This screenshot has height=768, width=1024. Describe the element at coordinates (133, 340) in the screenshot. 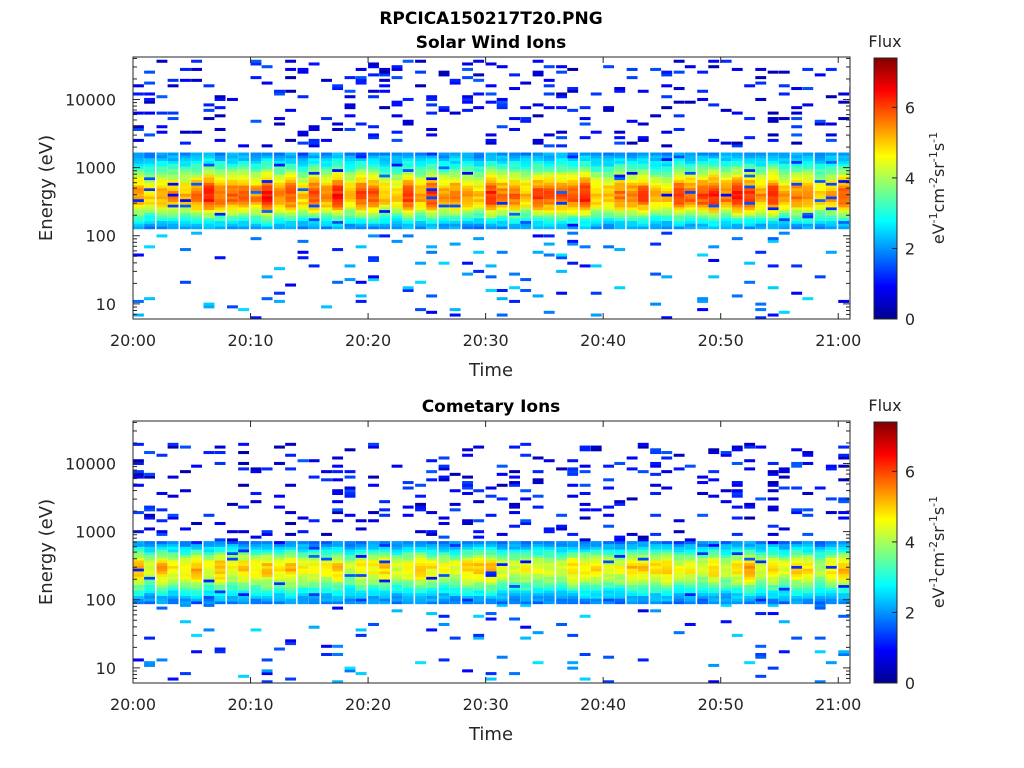

I see `x-tick-label: 20:00` at that location.